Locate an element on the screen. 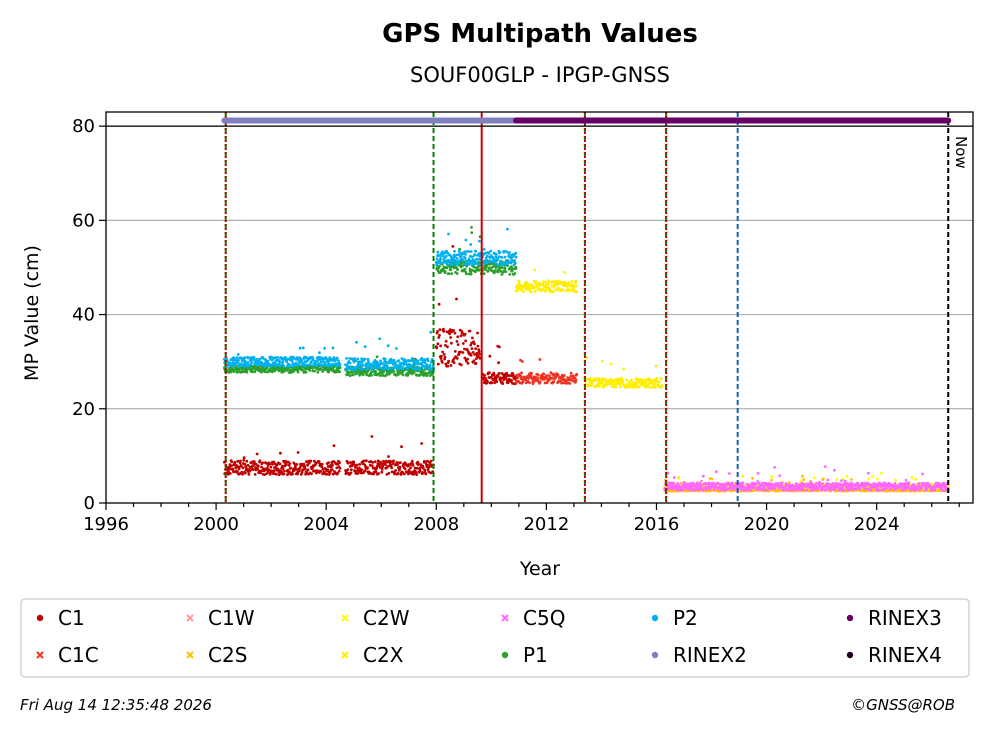  series-c2x is located at coordinates (589, 328).